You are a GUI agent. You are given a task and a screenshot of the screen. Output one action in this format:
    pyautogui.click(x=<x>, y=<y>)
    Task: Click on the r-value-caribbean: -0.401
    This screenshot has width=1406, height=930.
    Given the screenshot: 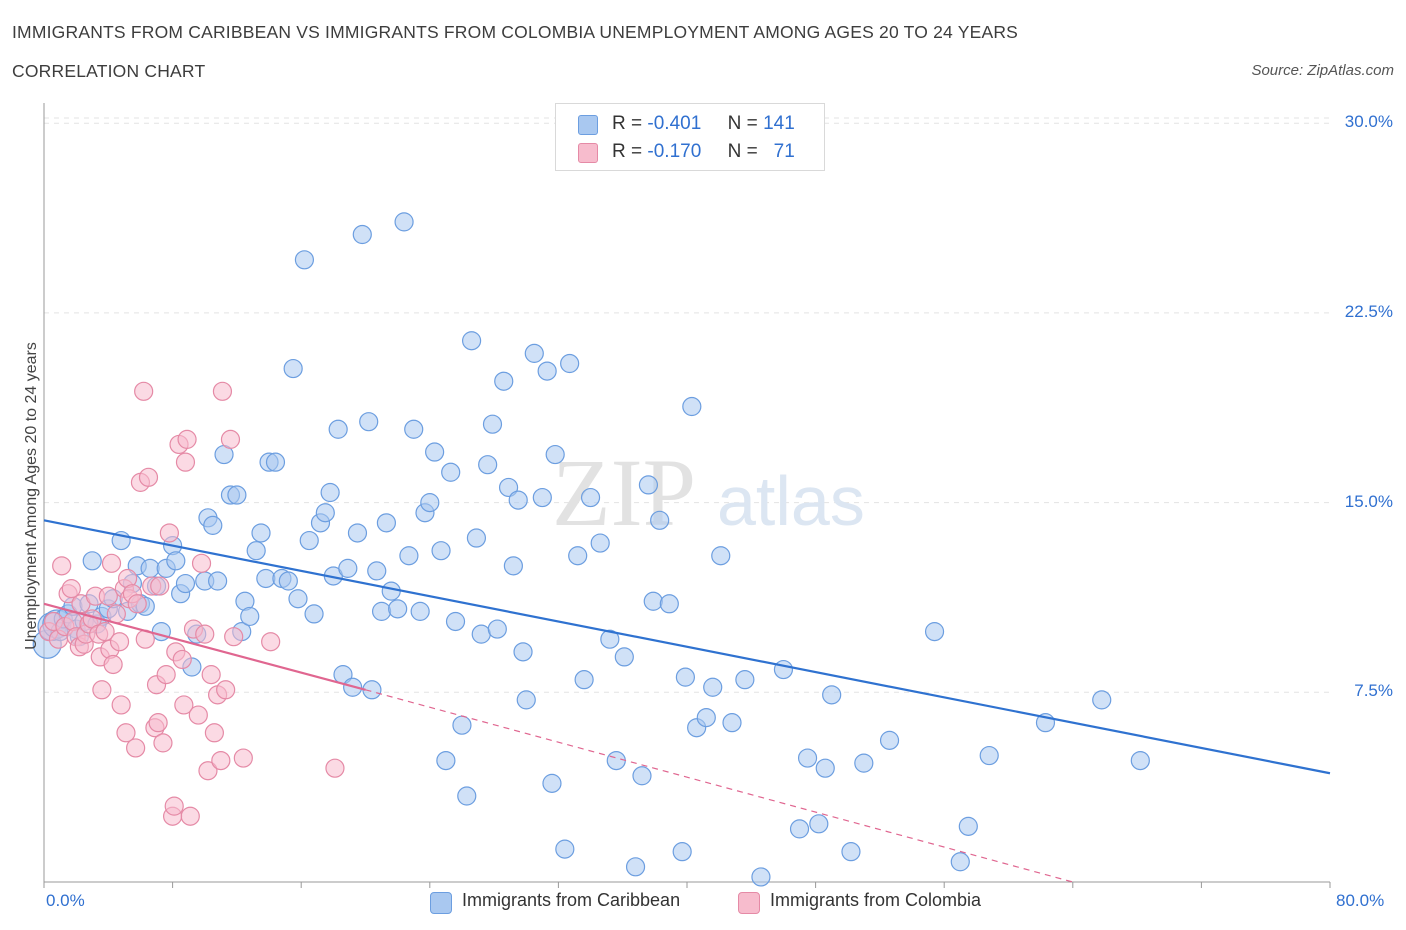 What is the action you would take?
    pyautogui.click(x=674, y=123)
    